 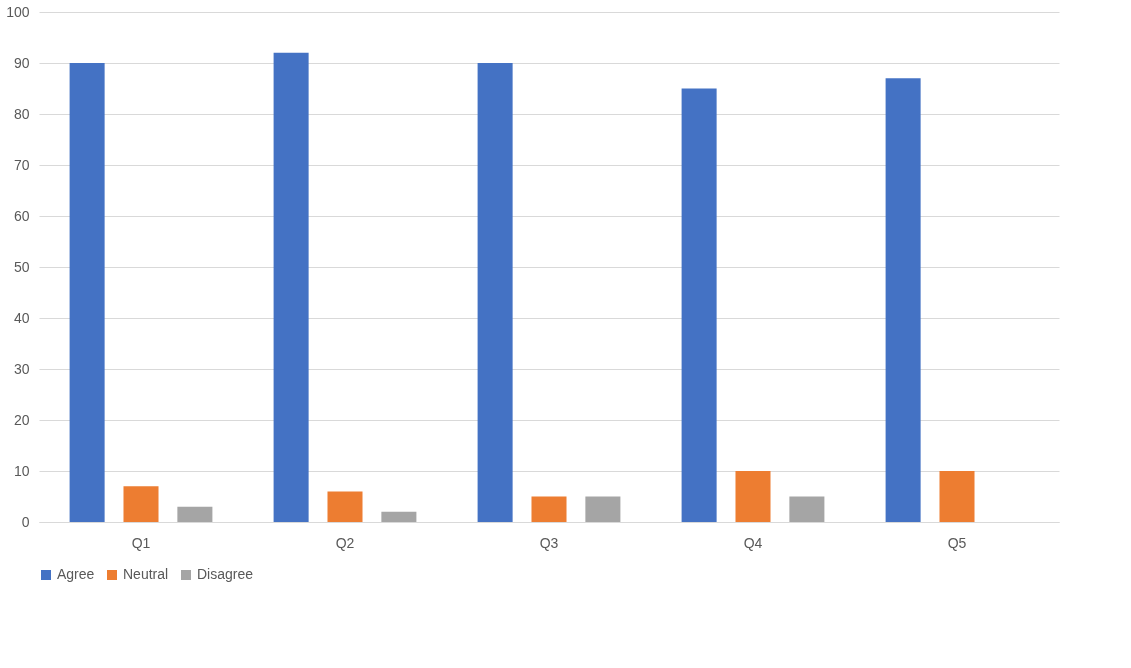 What do you see at coordinates (76, 574) in the screenshot?
I see `legend-label: Agree` at bounding box center [76, 574].